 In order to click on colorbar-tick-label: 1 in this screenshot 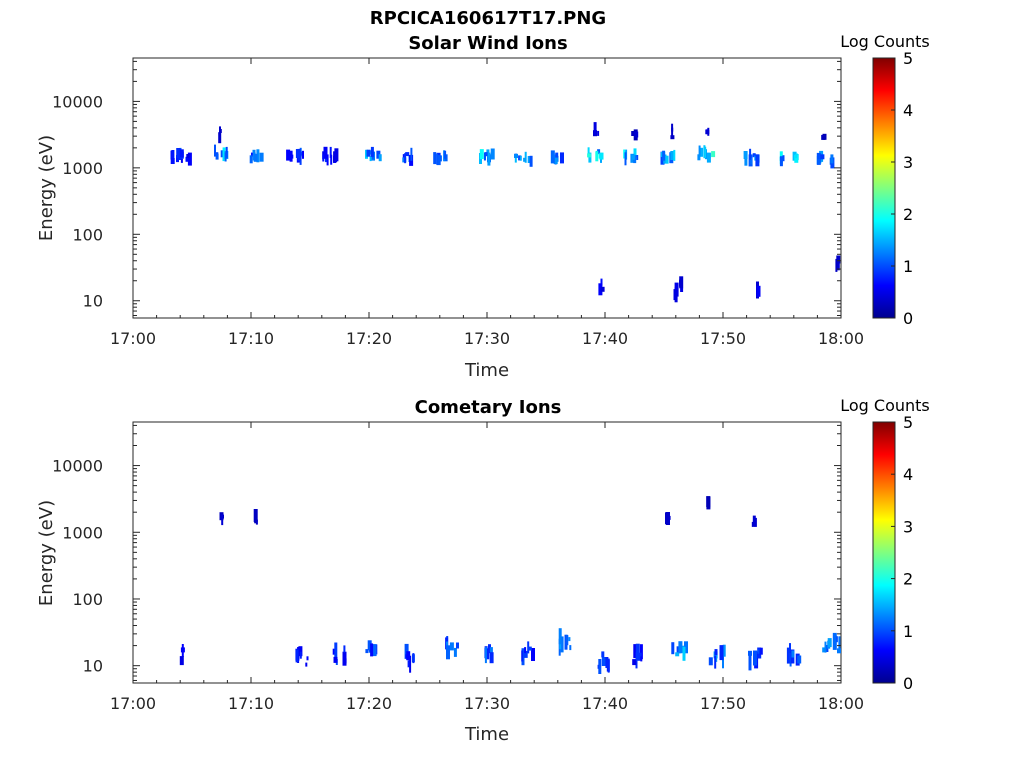, I will do `click(908, 266)`.